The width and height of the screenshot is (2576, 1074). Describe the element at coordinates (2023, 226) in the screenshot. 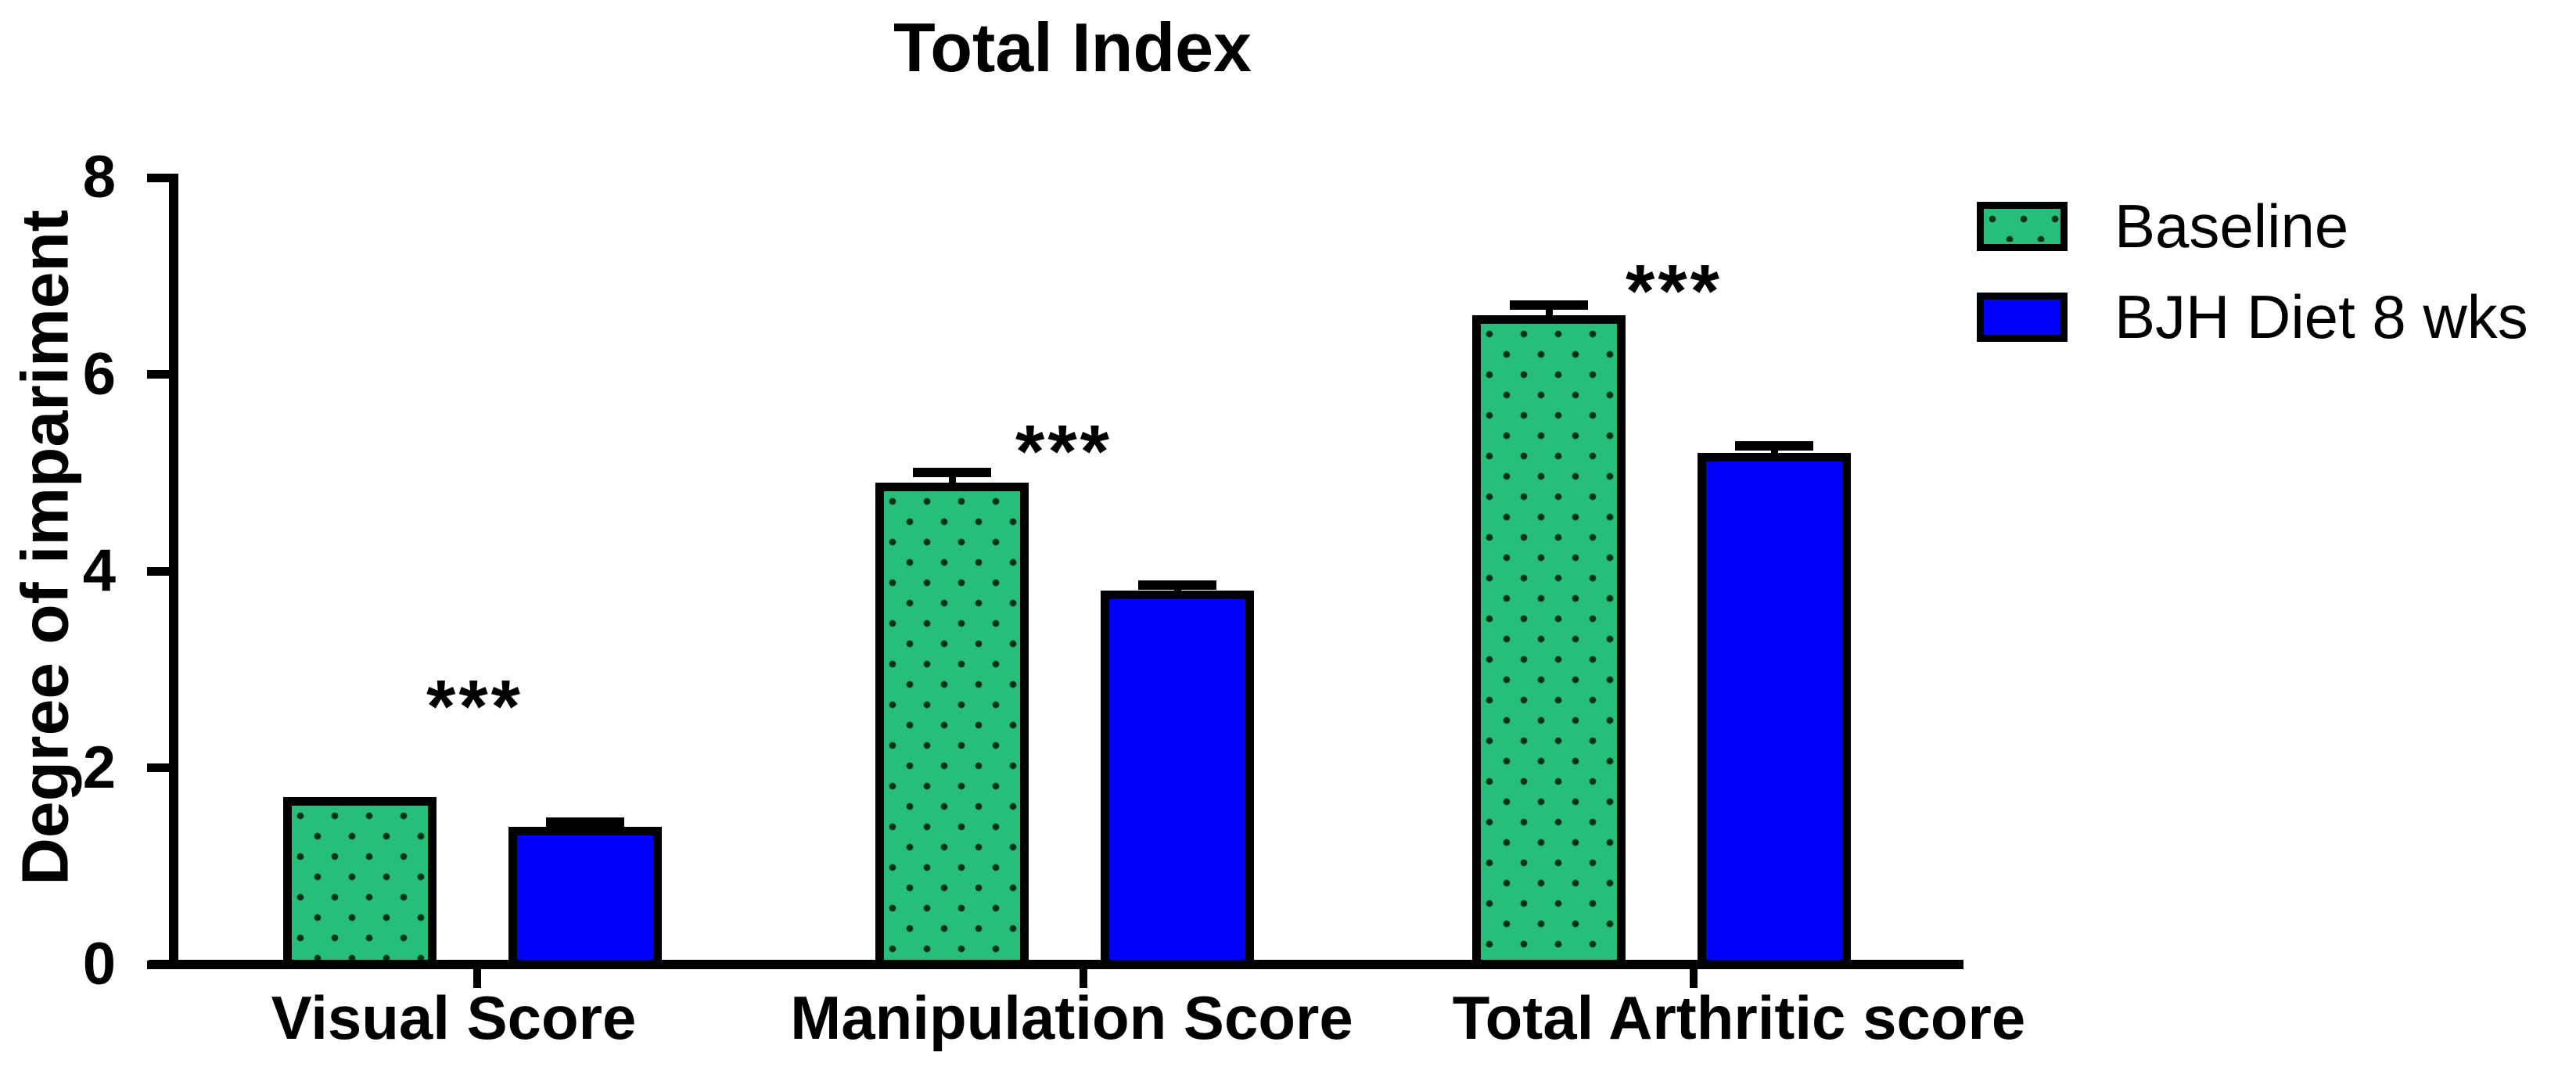

I see `legend-swatch-baseline` at that location.